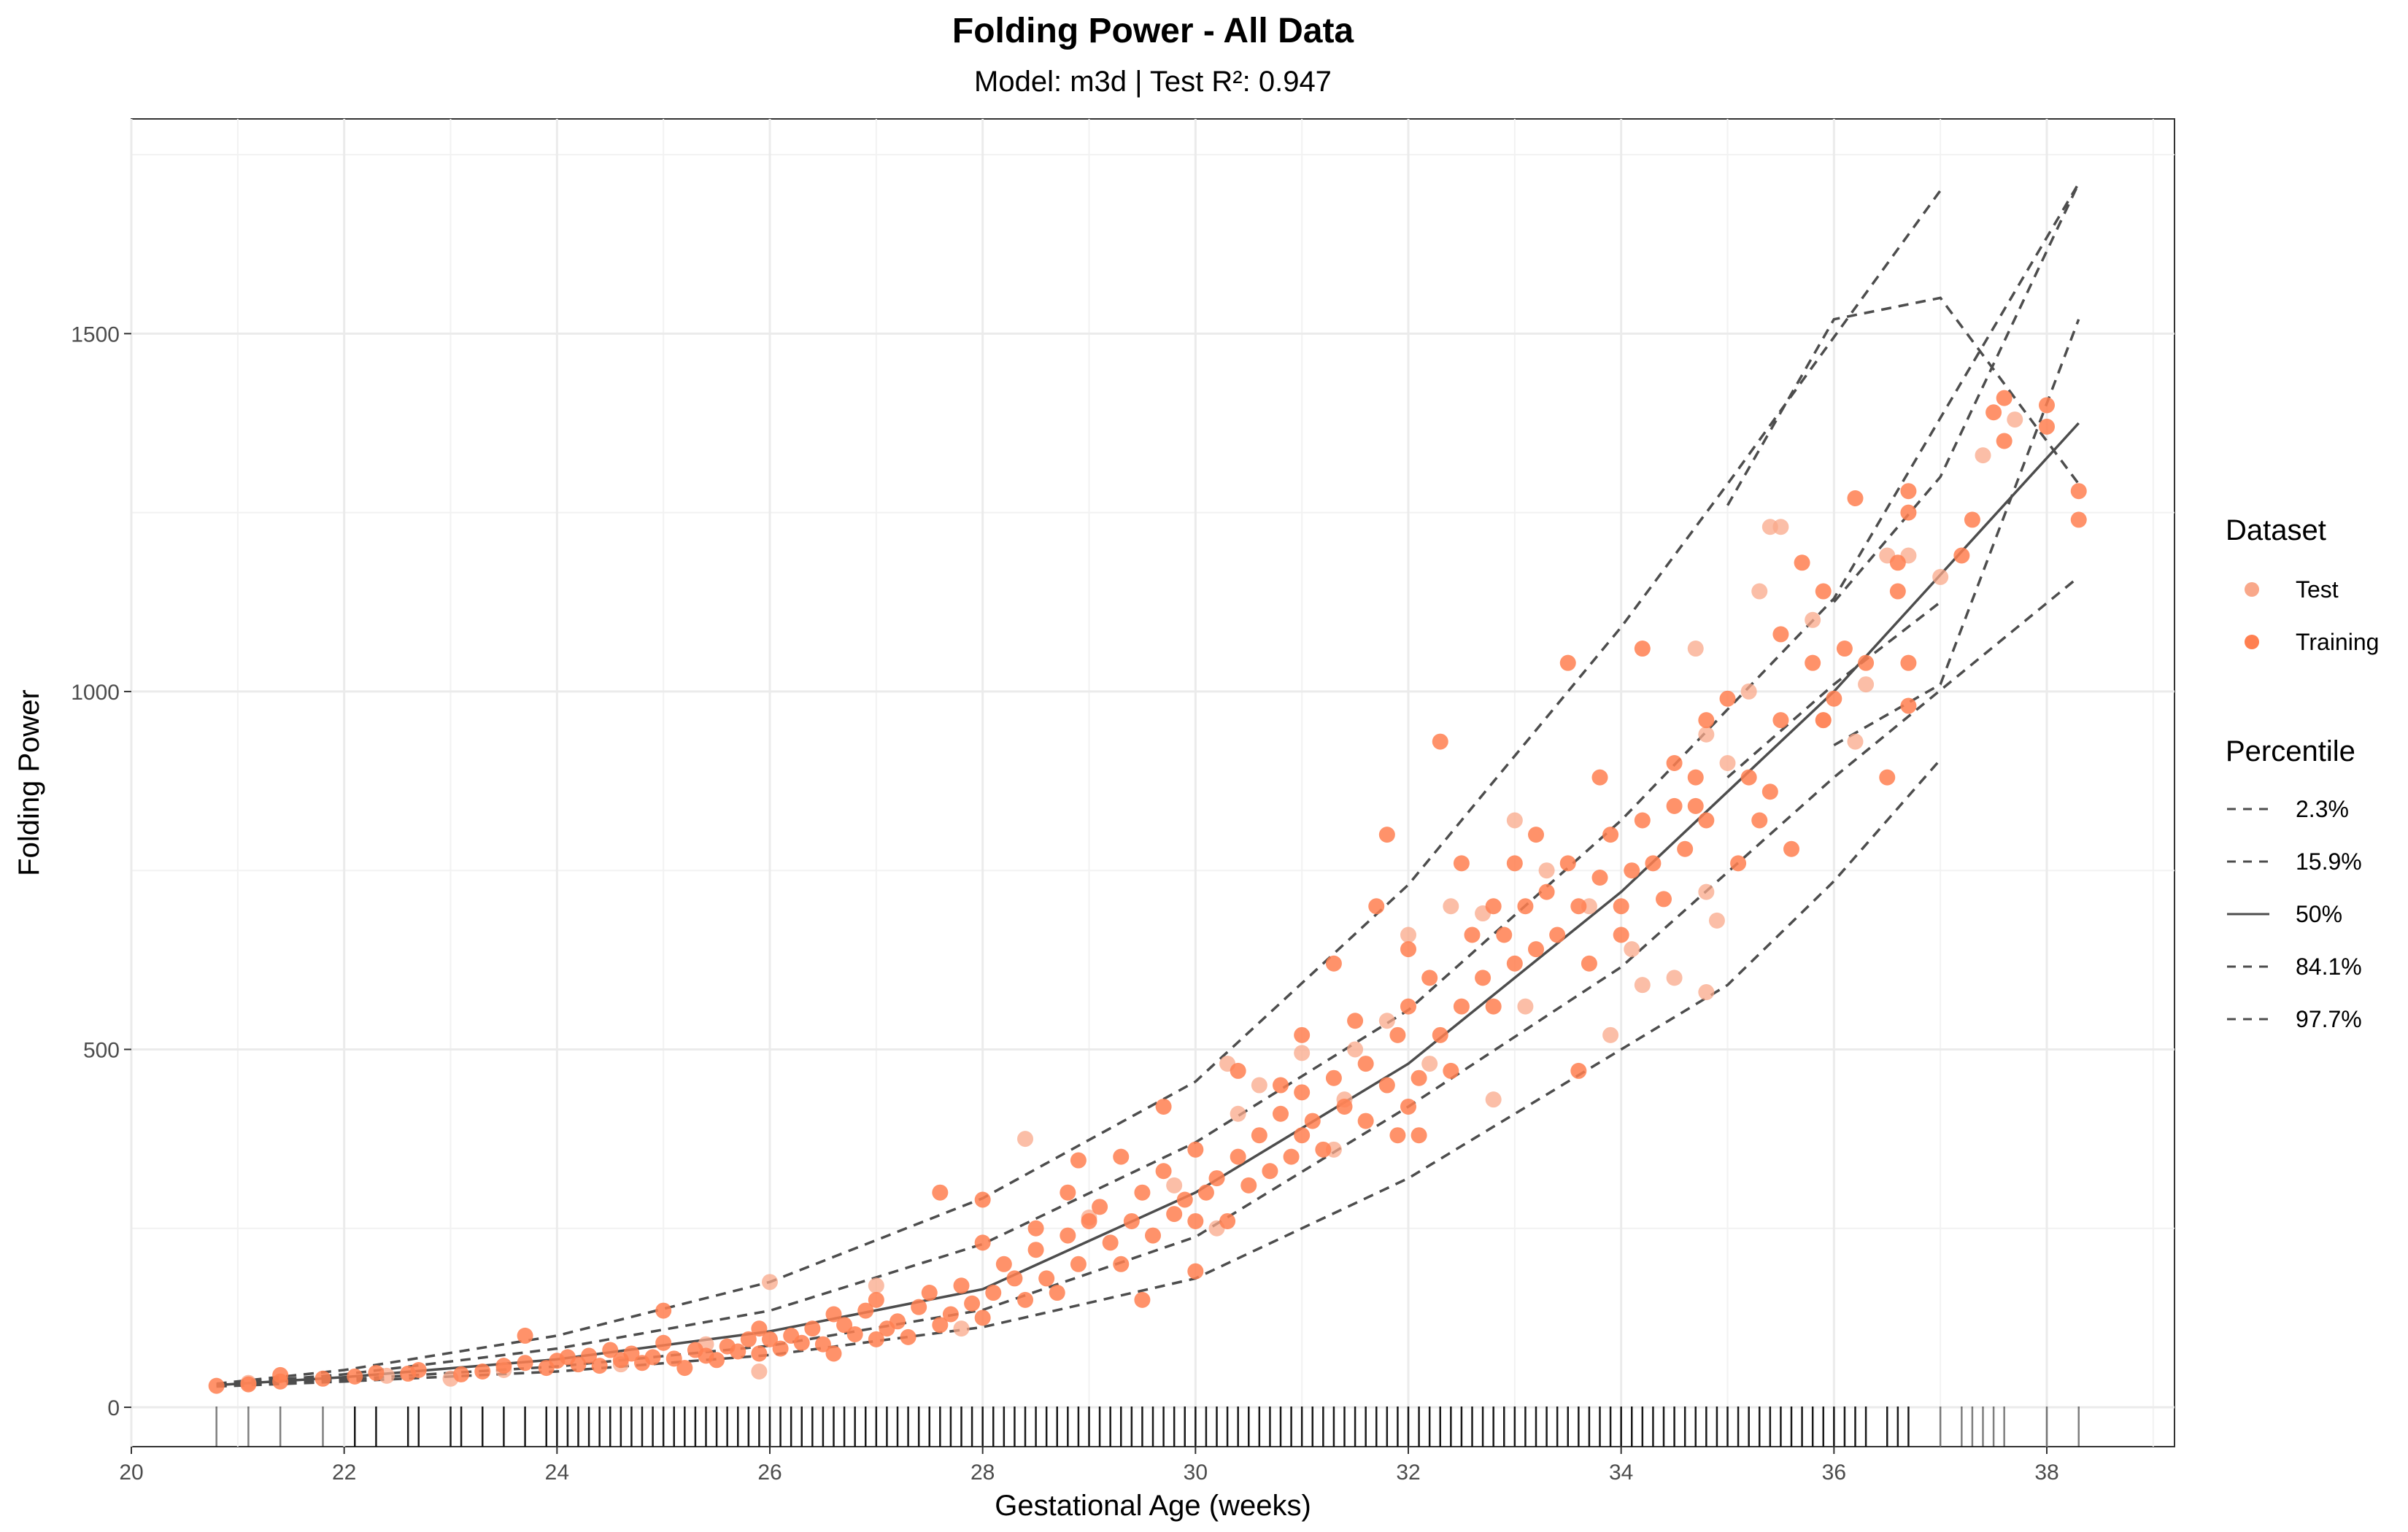 The width and height of the screenshot is (2408, 1532). Describe the element at coordinates (1621, 1473) in the screenshot. I see `x-tick-label: 34` at that location.